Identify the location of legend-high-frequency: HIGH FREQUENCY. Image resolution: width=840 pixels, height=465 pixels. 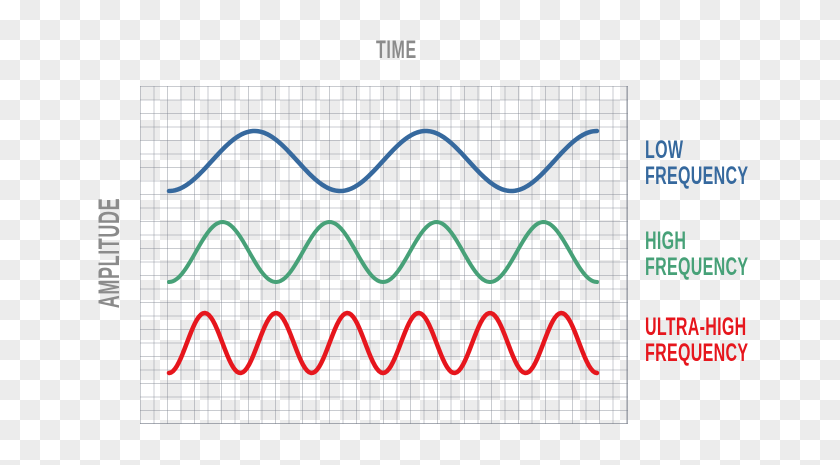
(696, 254).